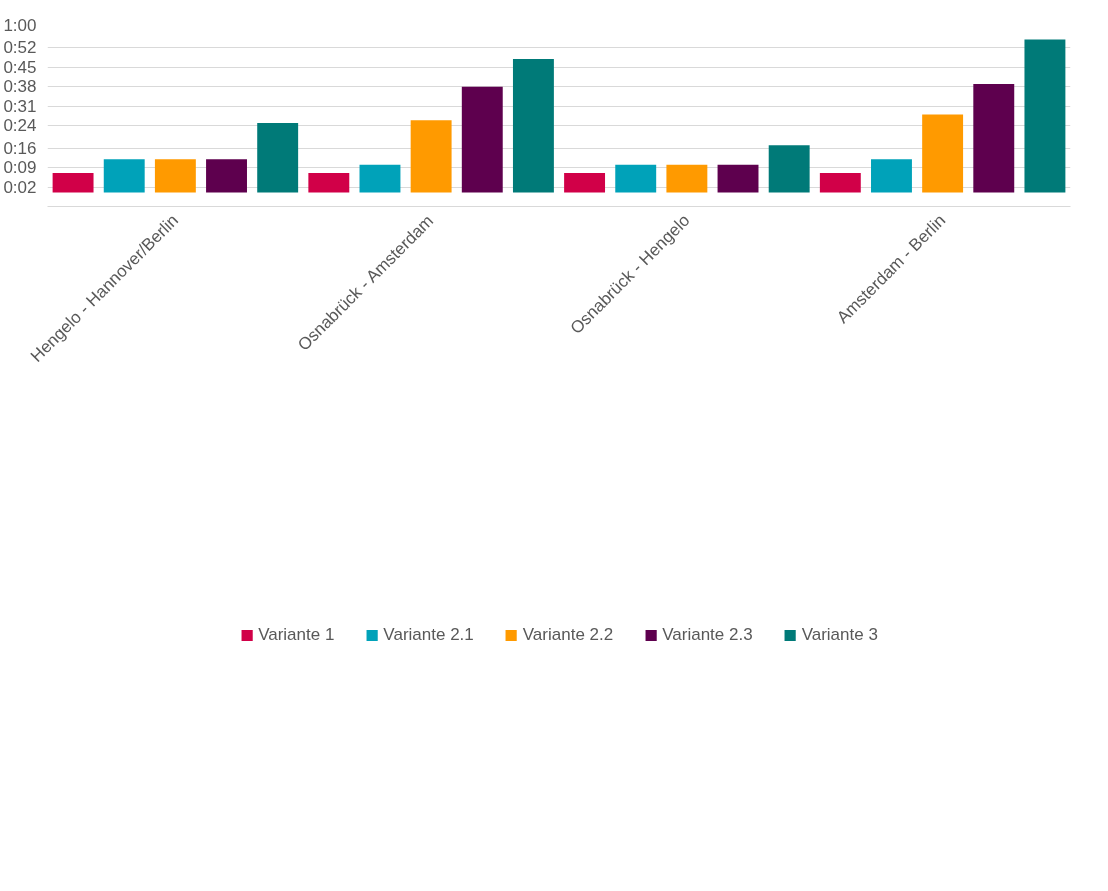 This screenshot has height=891, width=1108. I want to click on y-tick-label: 0:45, so click(20, 67).